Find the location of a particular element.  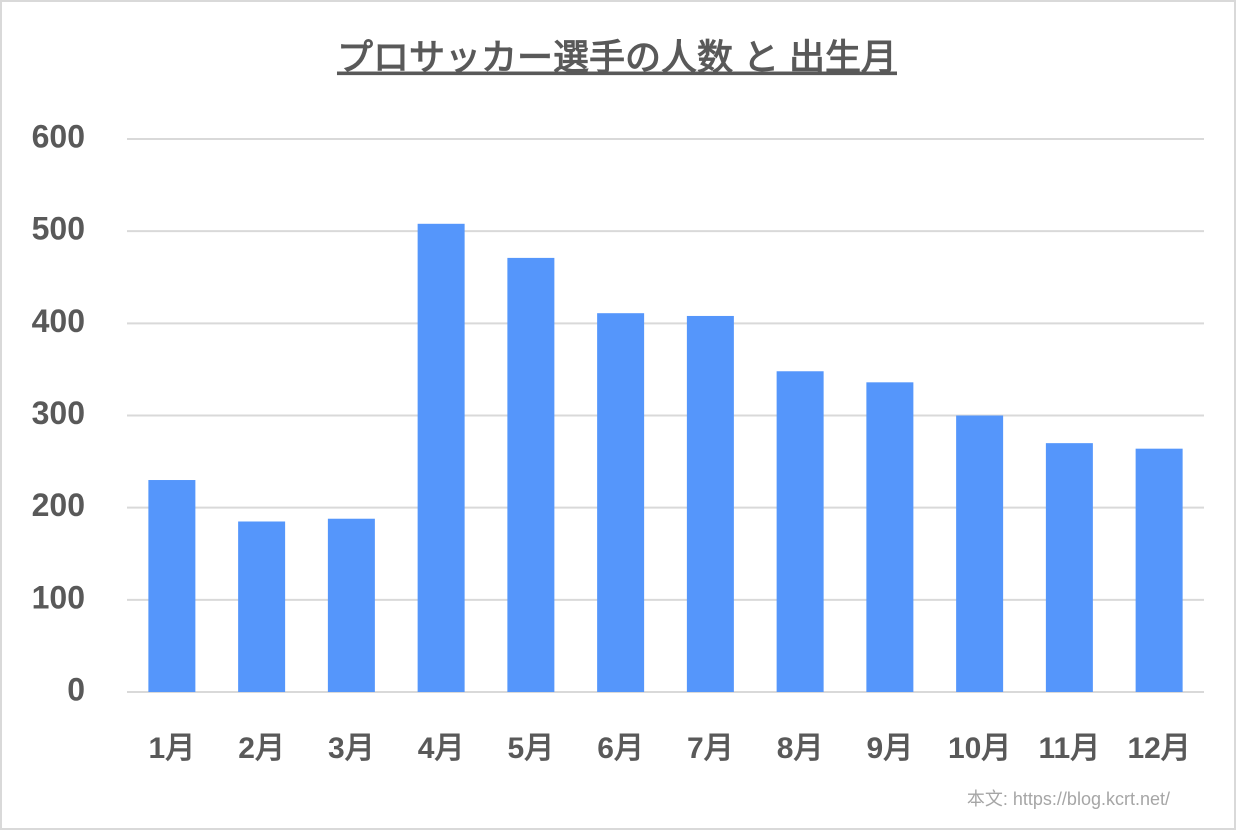

source-note: 本文: https://blog.kcrt.net/ is located at coordinates (1068, 799).